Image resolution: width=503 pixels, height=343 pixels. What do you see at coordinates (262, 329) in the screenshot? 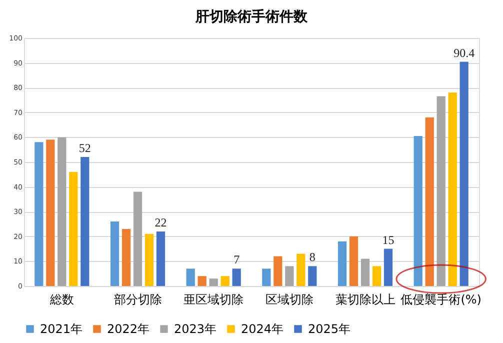
I see `legend-label: 2024年` at bounding box center [262, 329].